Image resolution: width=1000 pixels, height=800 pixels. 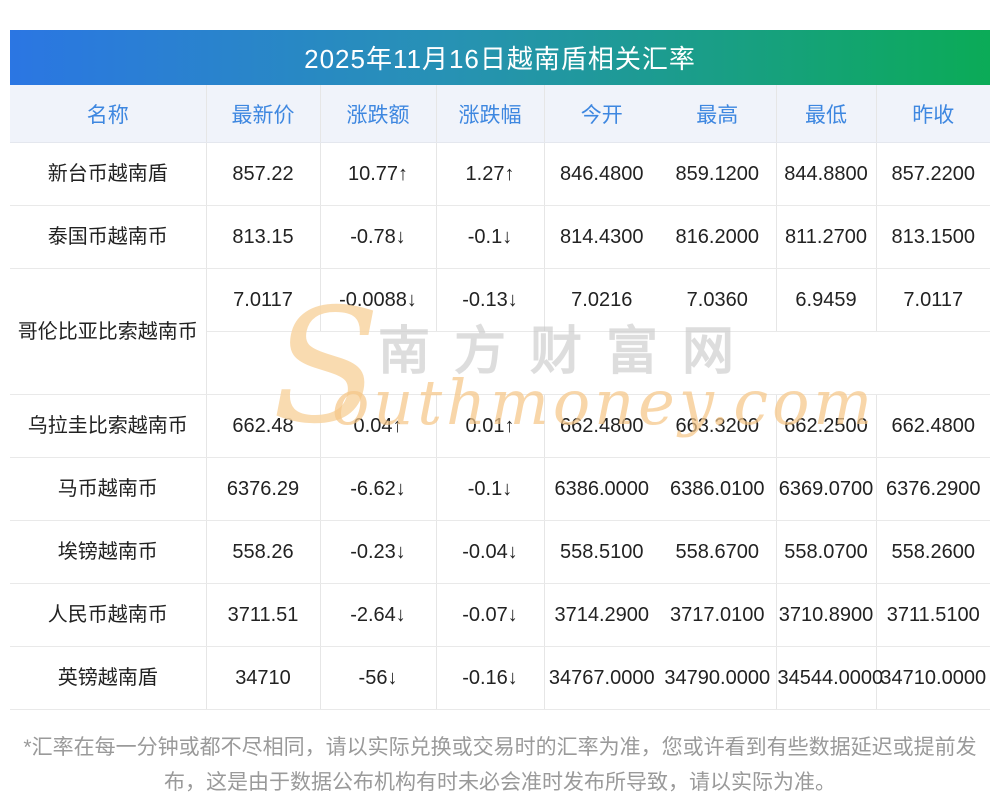 I want to click on low-price: 662.2500, so click(x=826, y=426).